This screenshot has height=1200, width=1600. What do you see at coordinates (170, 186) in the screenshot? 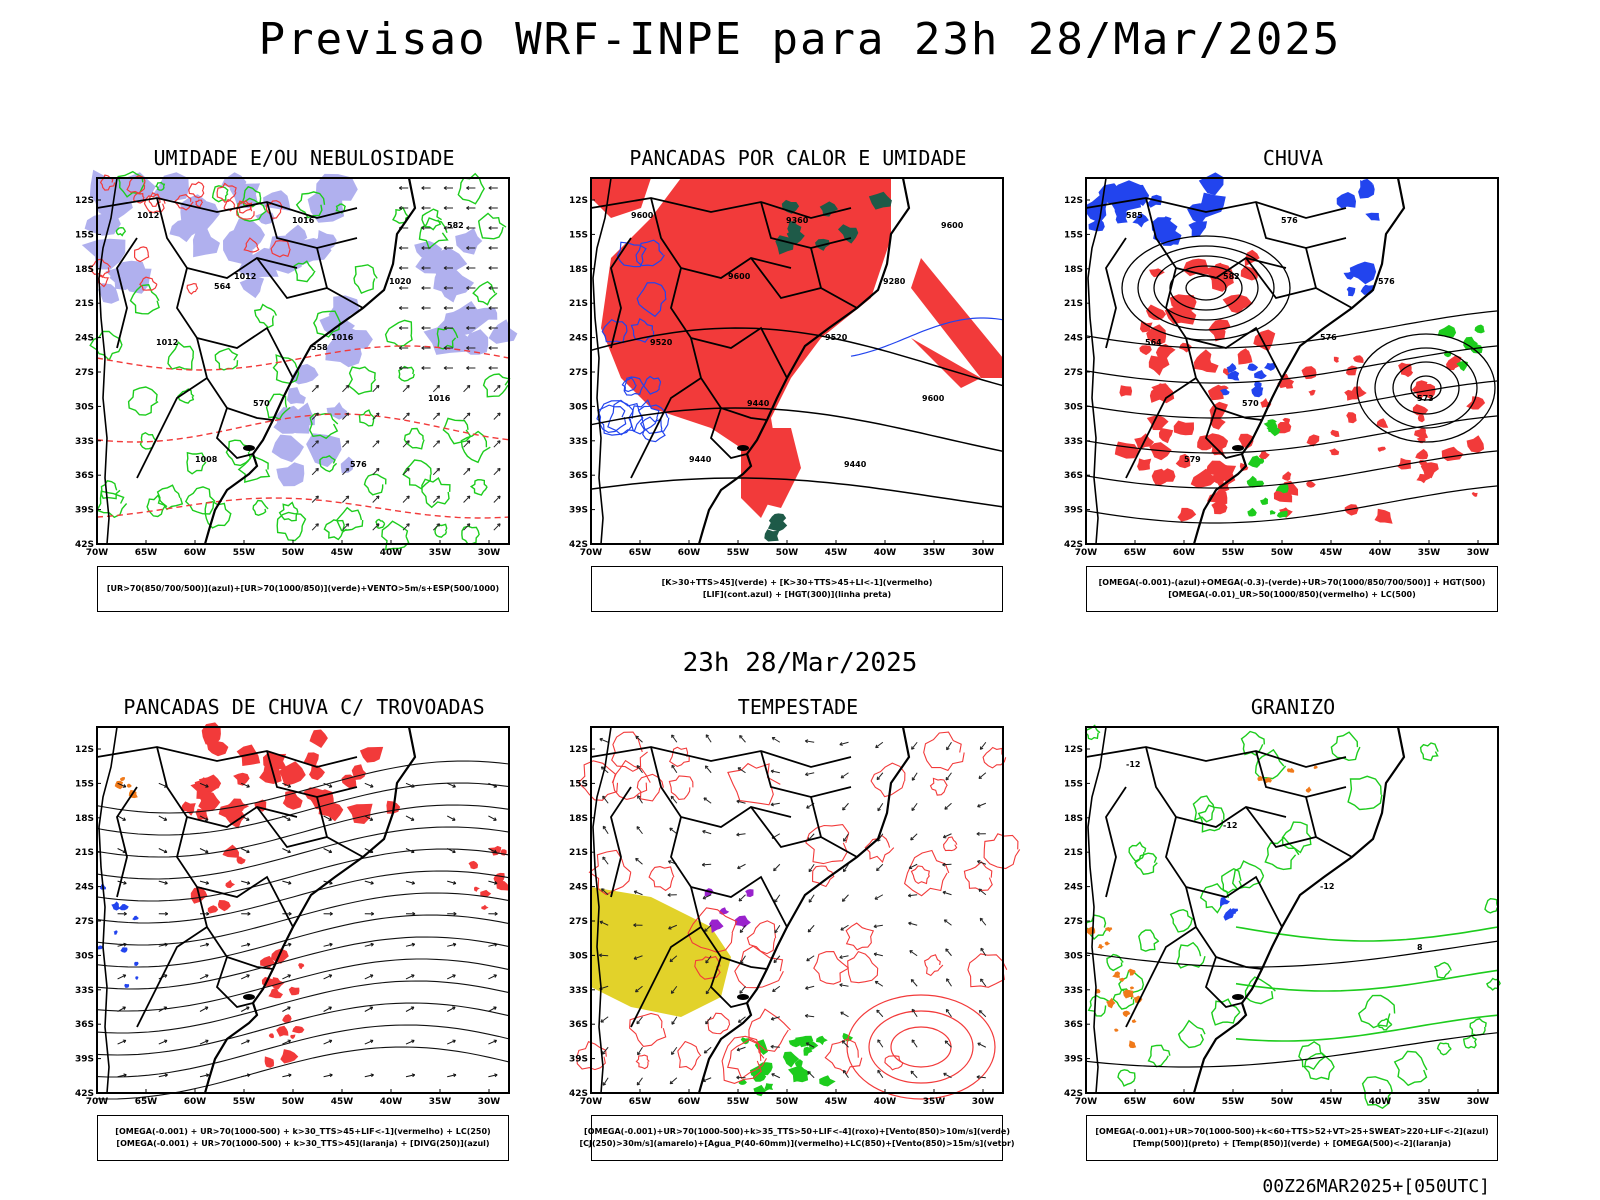
I see `humidity-area` at bounding box center [170, 186].